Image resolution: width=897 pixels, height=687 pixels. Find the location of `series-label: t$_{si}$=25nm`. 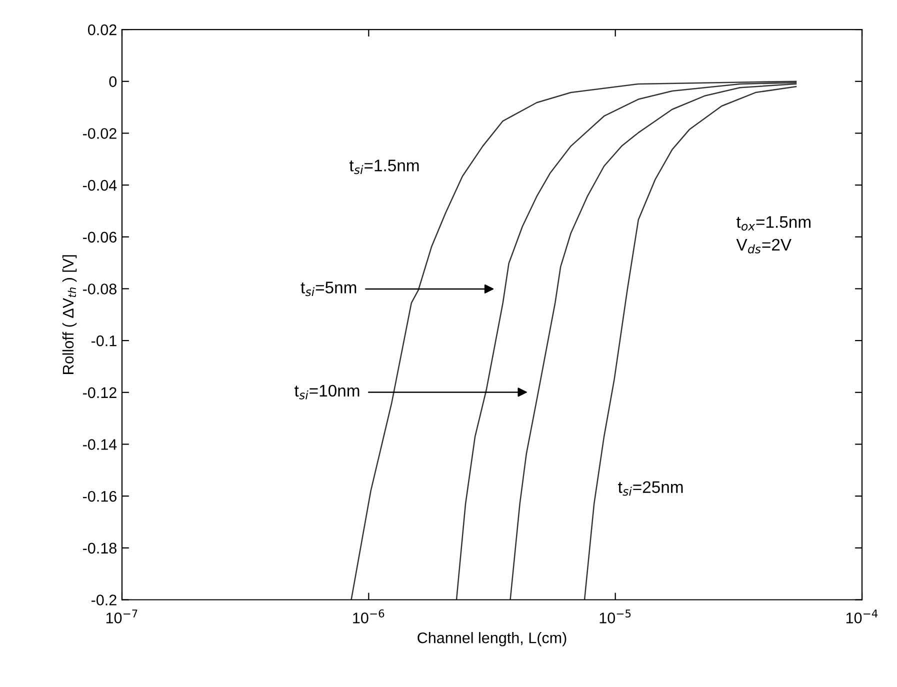

series-label: t$_{si}$=25nm is located at coordinates (650, 488).